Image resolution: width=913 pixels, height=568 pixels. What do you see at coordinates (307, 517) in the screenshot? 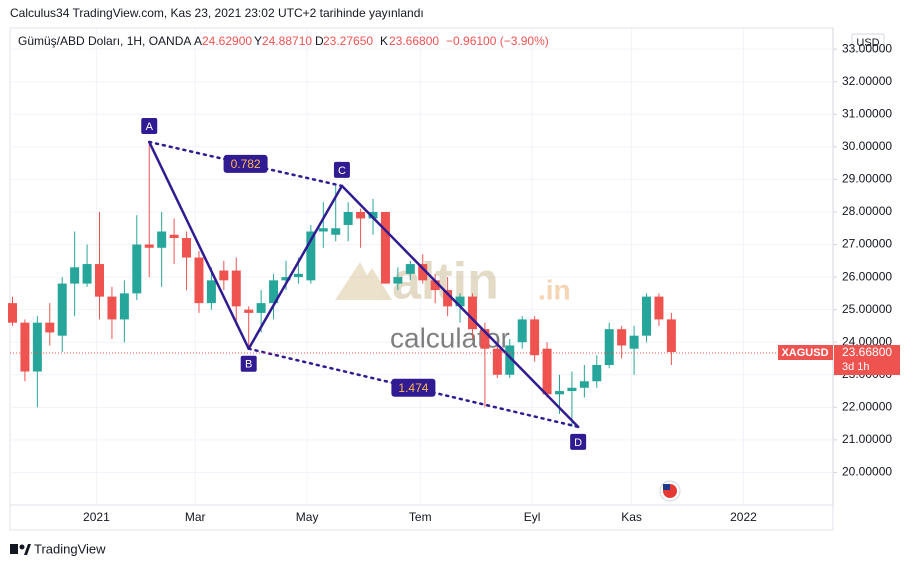
I see `x-tick-label: May` at bounding box center [307, 517].